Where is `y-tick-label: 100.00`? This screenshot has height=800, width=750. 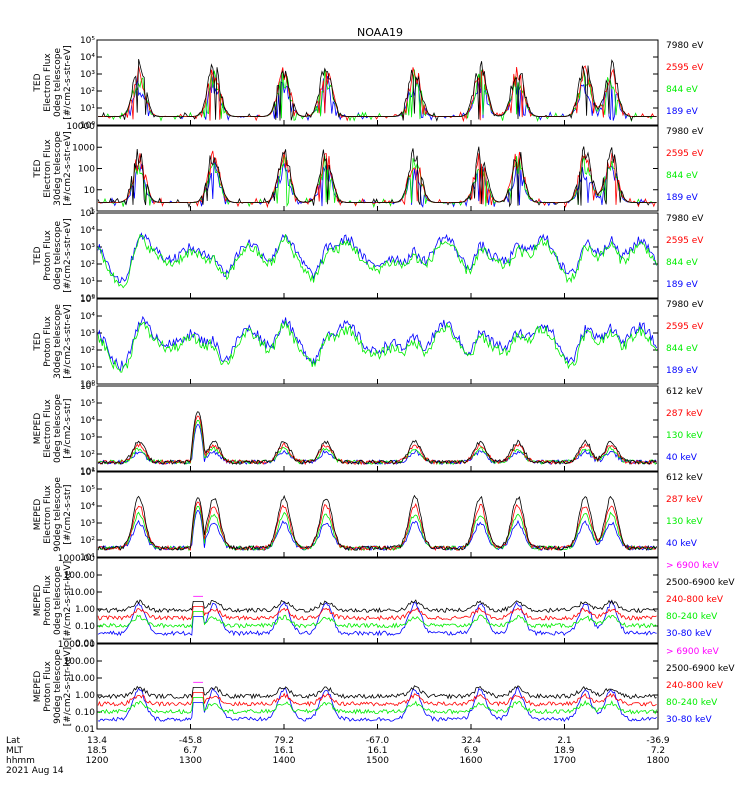 y-tick-label: 100.00 is located at coordinates (80, 576).